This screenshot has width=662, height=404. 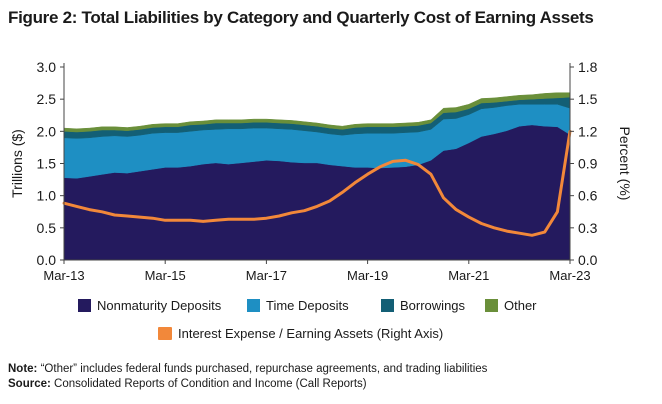 What do you see at coordinates (625, 164) in the screenshot?
I see `y-right-axis-label: Percent (%)` at bounding box center [625, 164].